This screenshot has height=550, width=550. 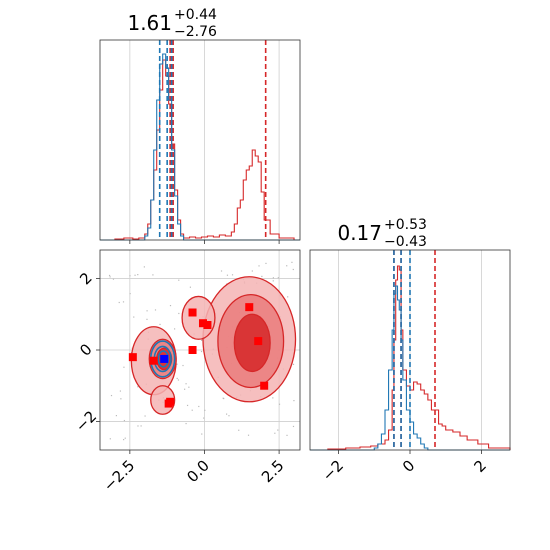 I want to click on bottom-left-ytick-label-2: 2, so click(x=85, y=278).